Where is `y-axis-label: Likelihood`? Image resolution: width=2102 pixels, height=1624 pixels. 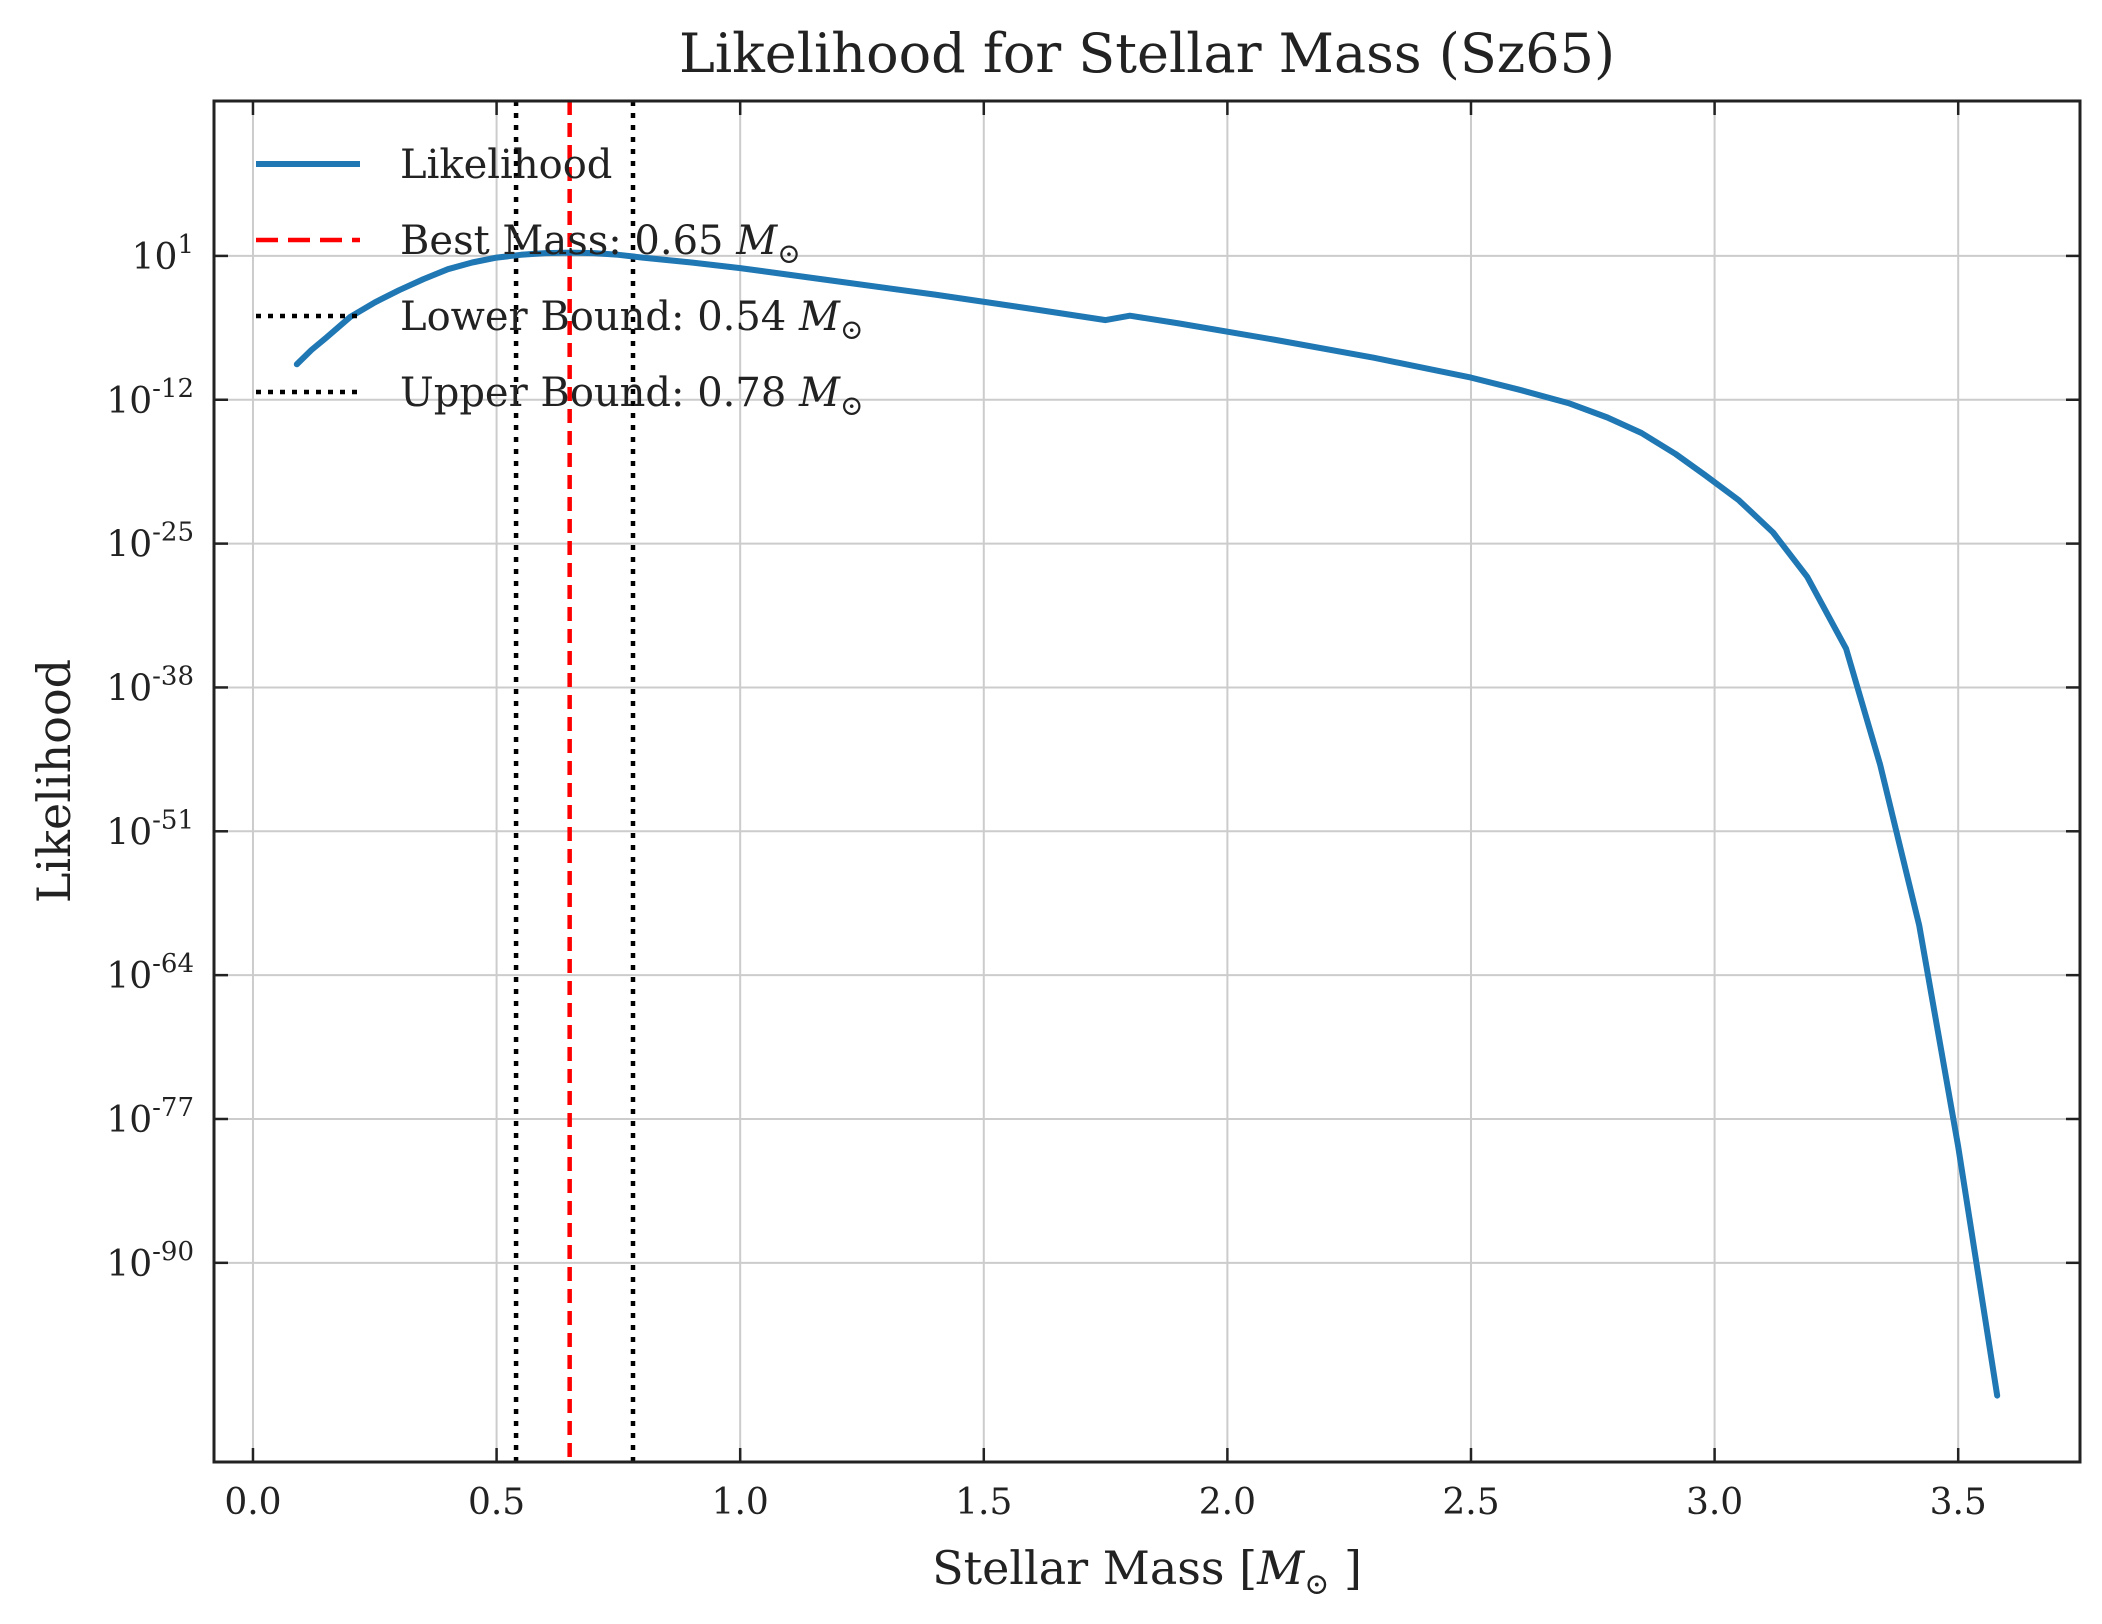 y-axis-label: Likelihood is located at coordinates (54, 781).